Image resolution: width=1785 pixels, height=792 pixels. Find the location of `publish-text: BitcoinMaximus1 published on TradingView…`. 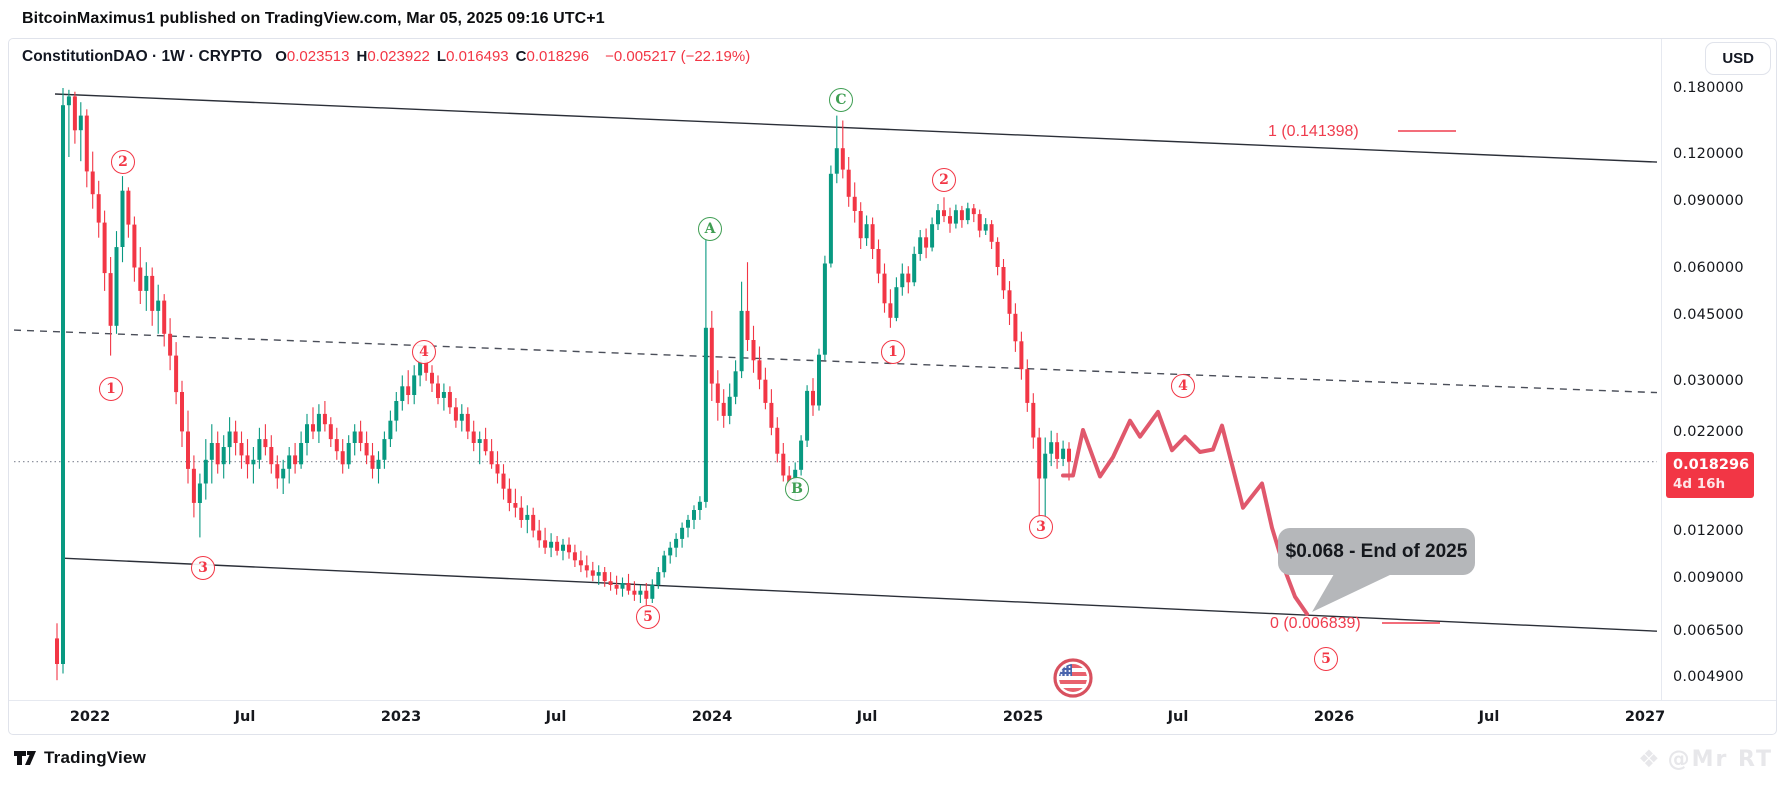

publish-text: BitcoinMaximus1 published on TradingView… is located at coordinates (313, 18).